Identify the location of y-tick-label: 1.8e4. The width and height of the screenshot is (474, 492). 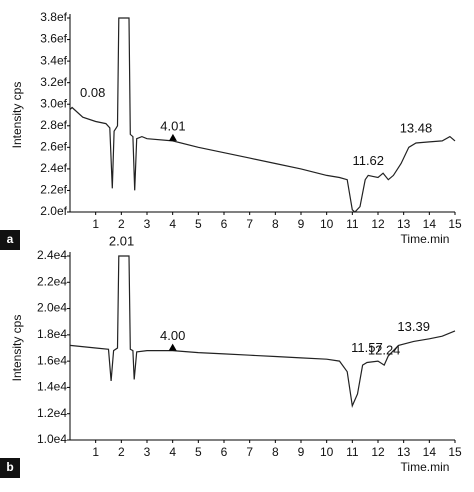
(52, 334).